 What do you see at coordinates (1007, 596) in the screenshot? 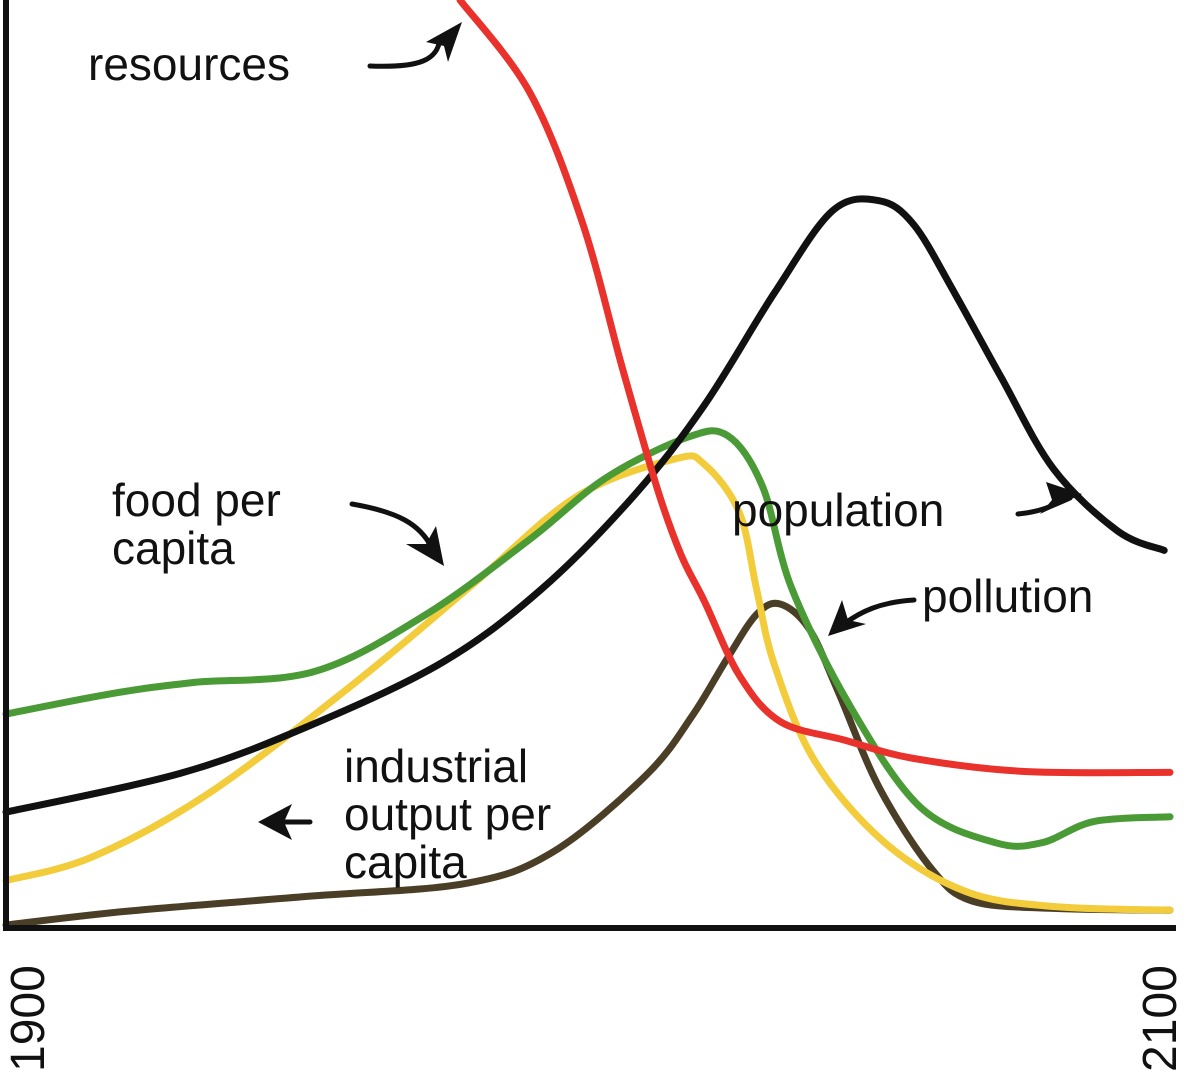
I see `pollution-label: pollution` at bounding box center [1007, 596].